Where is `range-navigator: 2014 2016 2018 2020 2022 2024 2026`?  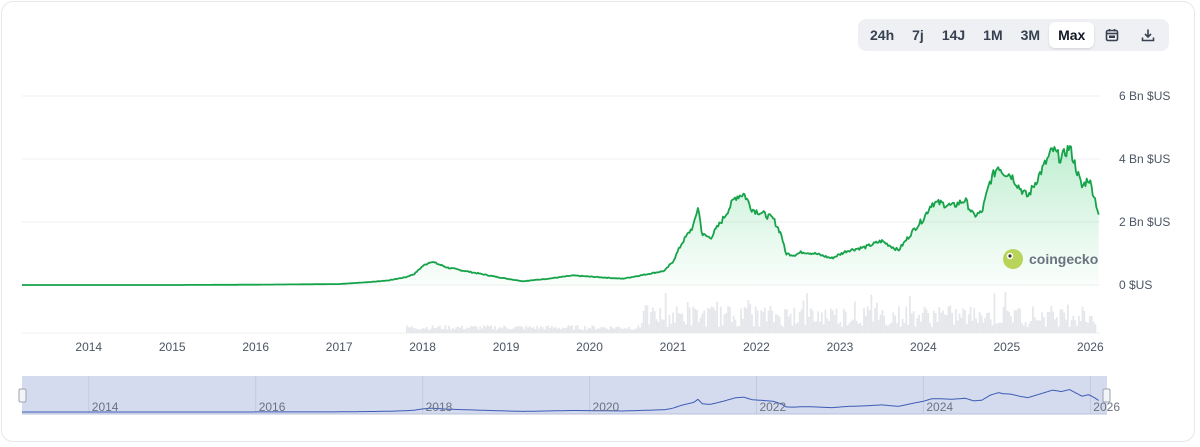
range-navigator: 2014 2016 2018 2020 2022 2024 2026 is located at coordinates (569, 395).